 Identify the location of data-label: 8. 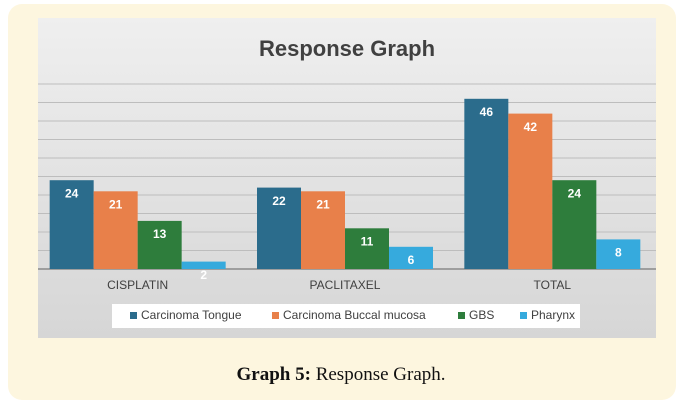
(618, 253).